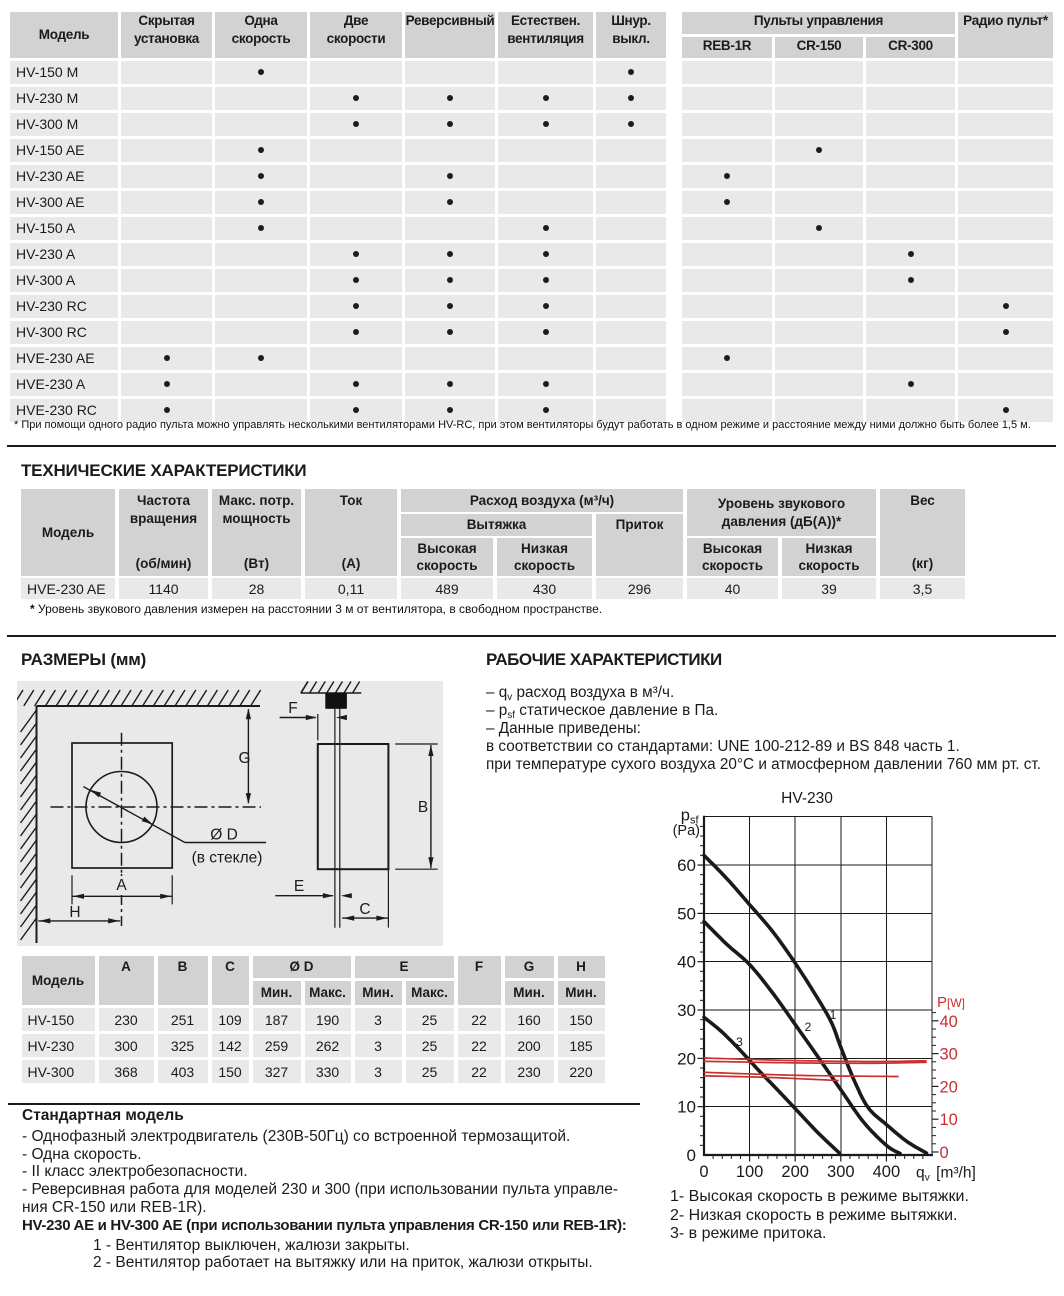 Image resolution: width=1064 pixels, height=1296 pixels. What do you see at coordinates (951, 1002) in the screenshot?
I see `svg-text: P[W]` at bounding box center [951, 1002].